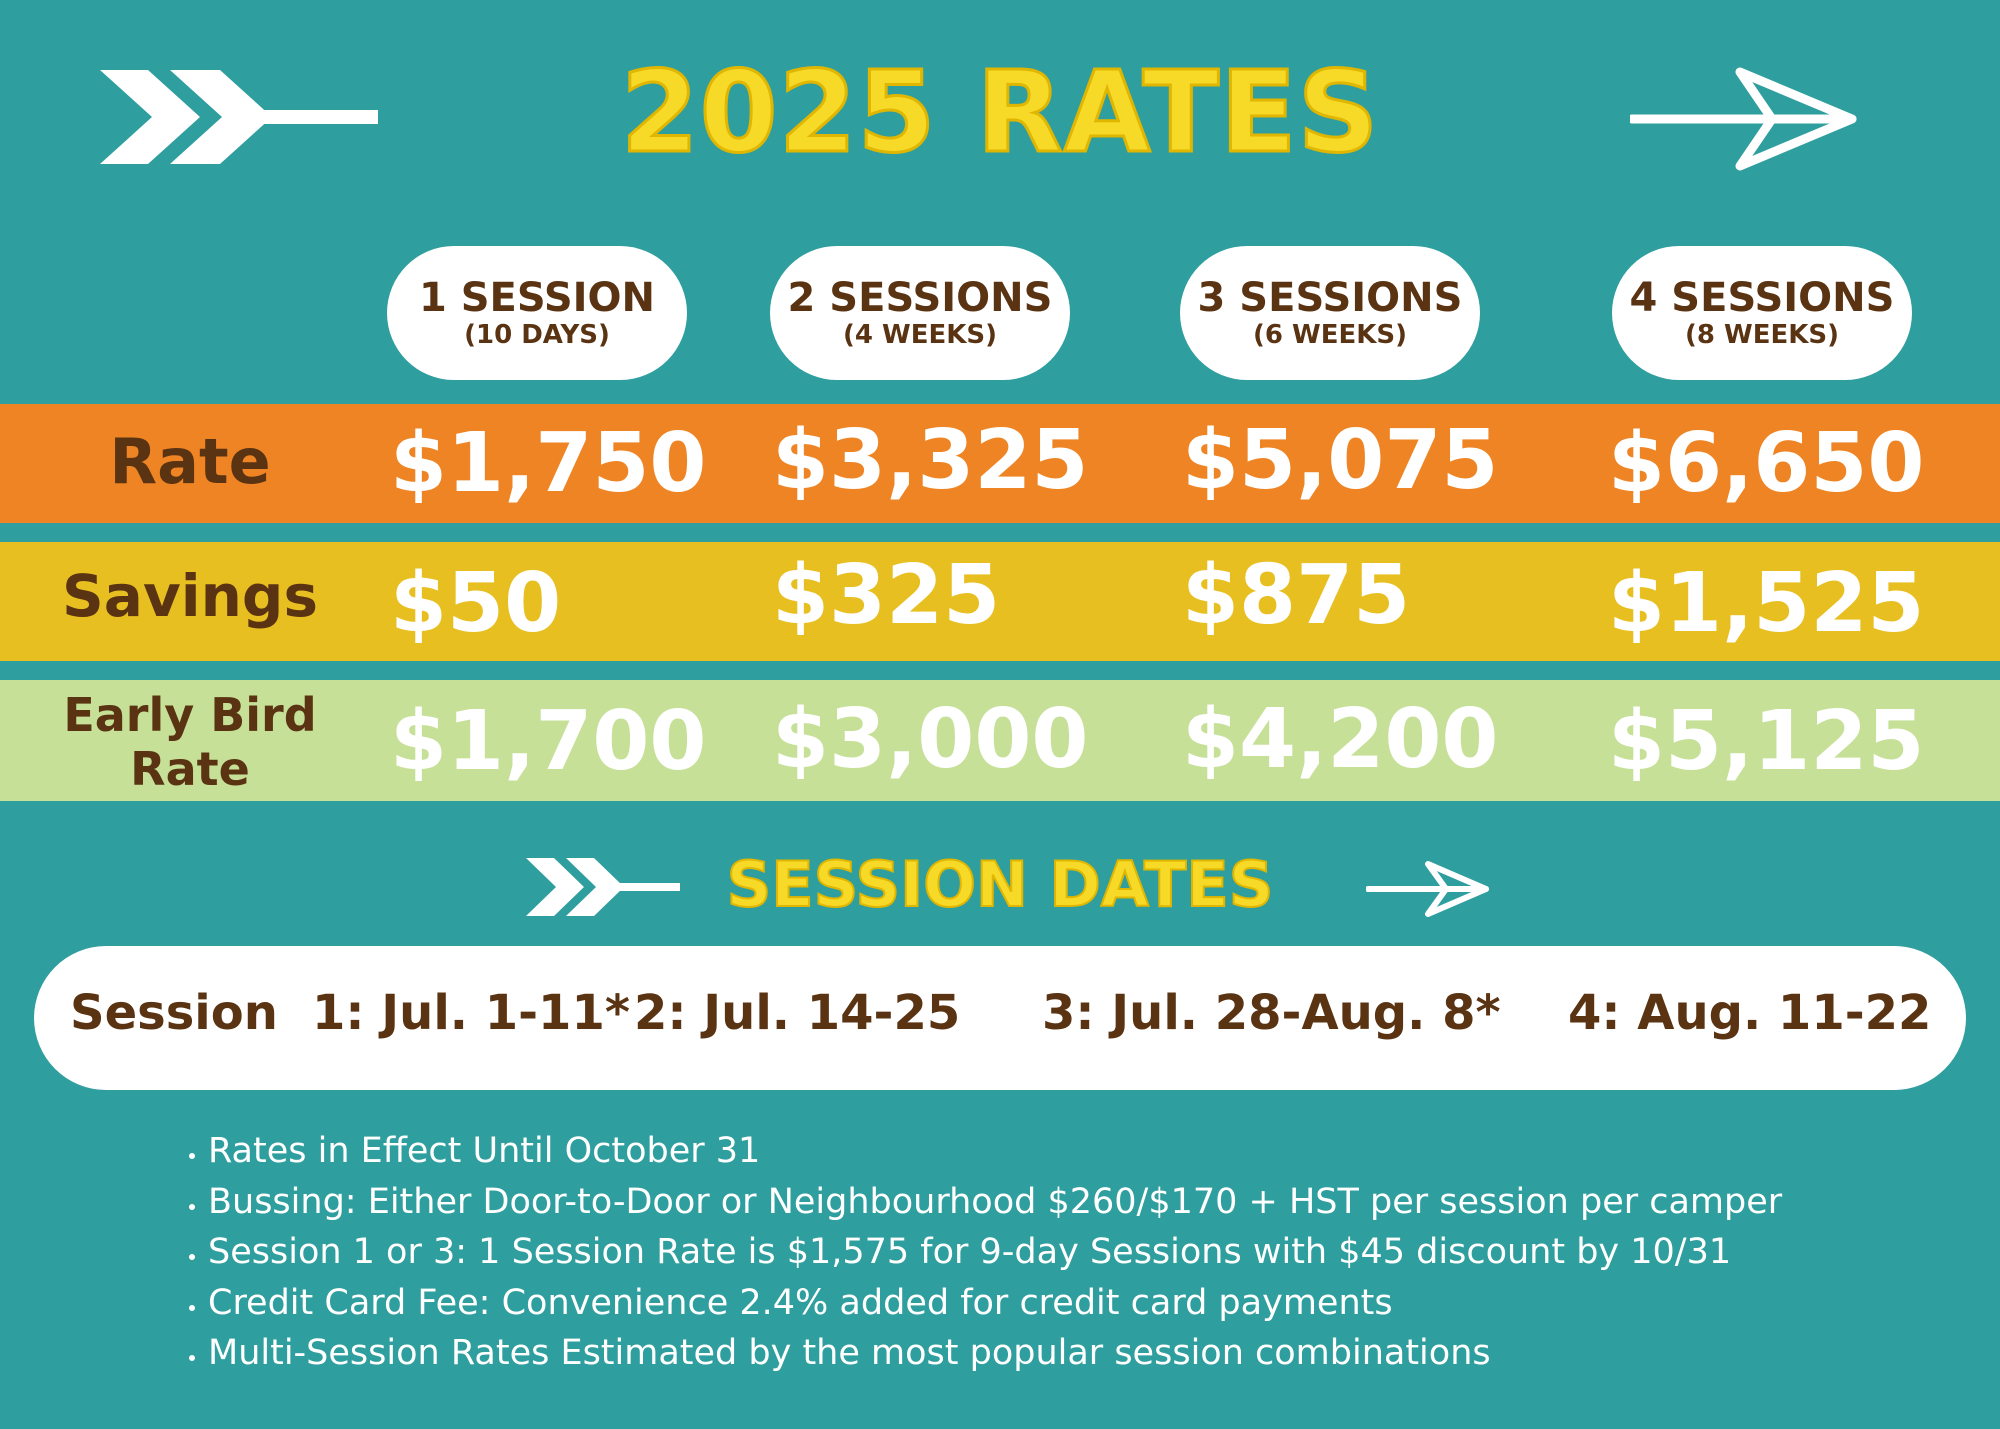  Describe the element at coordinates (1296, 595) in the screenshot. I see `savings-value-3: $875` at that location.